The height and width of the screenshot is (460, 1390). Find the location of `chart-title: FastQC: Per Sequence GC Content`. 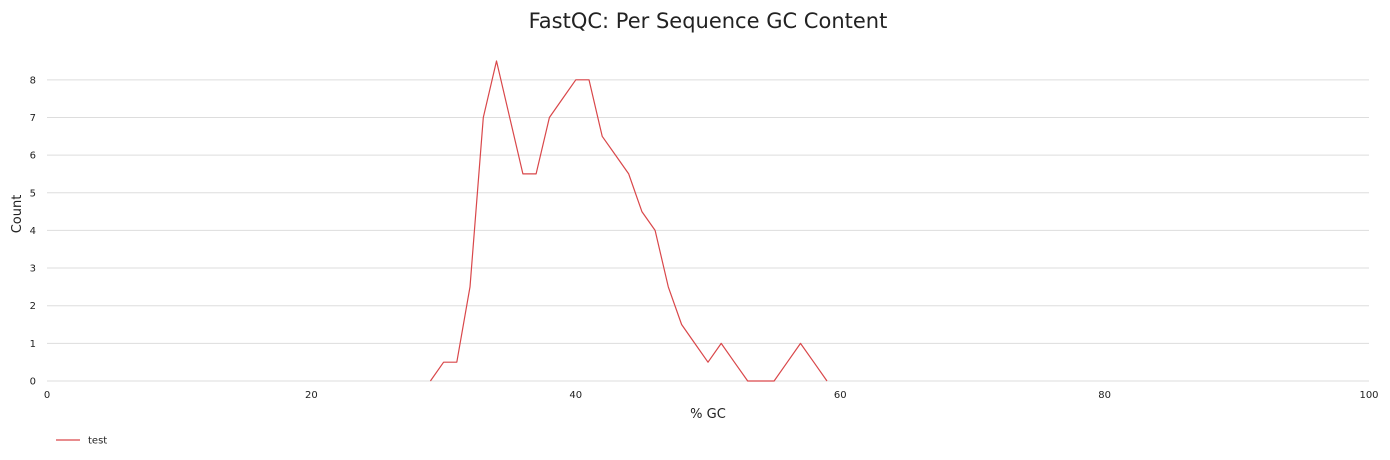

chart-title: FastQC: Per Sequence GC Content is located at coordinates (708, 21).